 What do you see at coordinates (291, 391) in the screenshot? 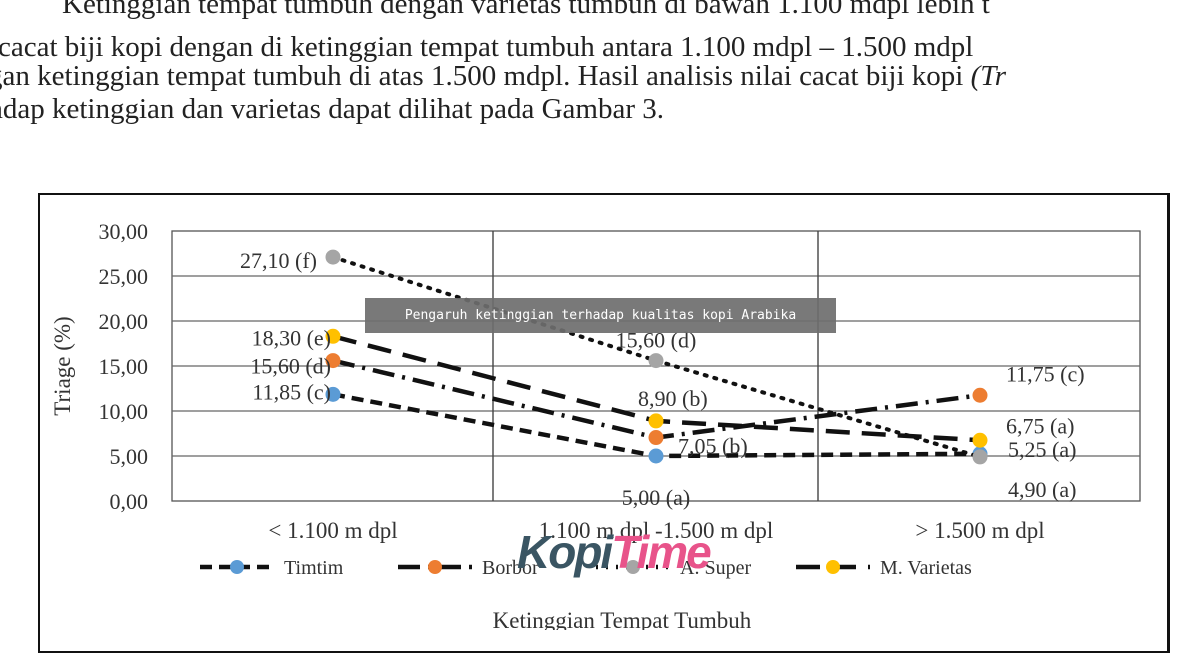
I see `data-label: 11,85 (c)` at bounding box center [291, 391].